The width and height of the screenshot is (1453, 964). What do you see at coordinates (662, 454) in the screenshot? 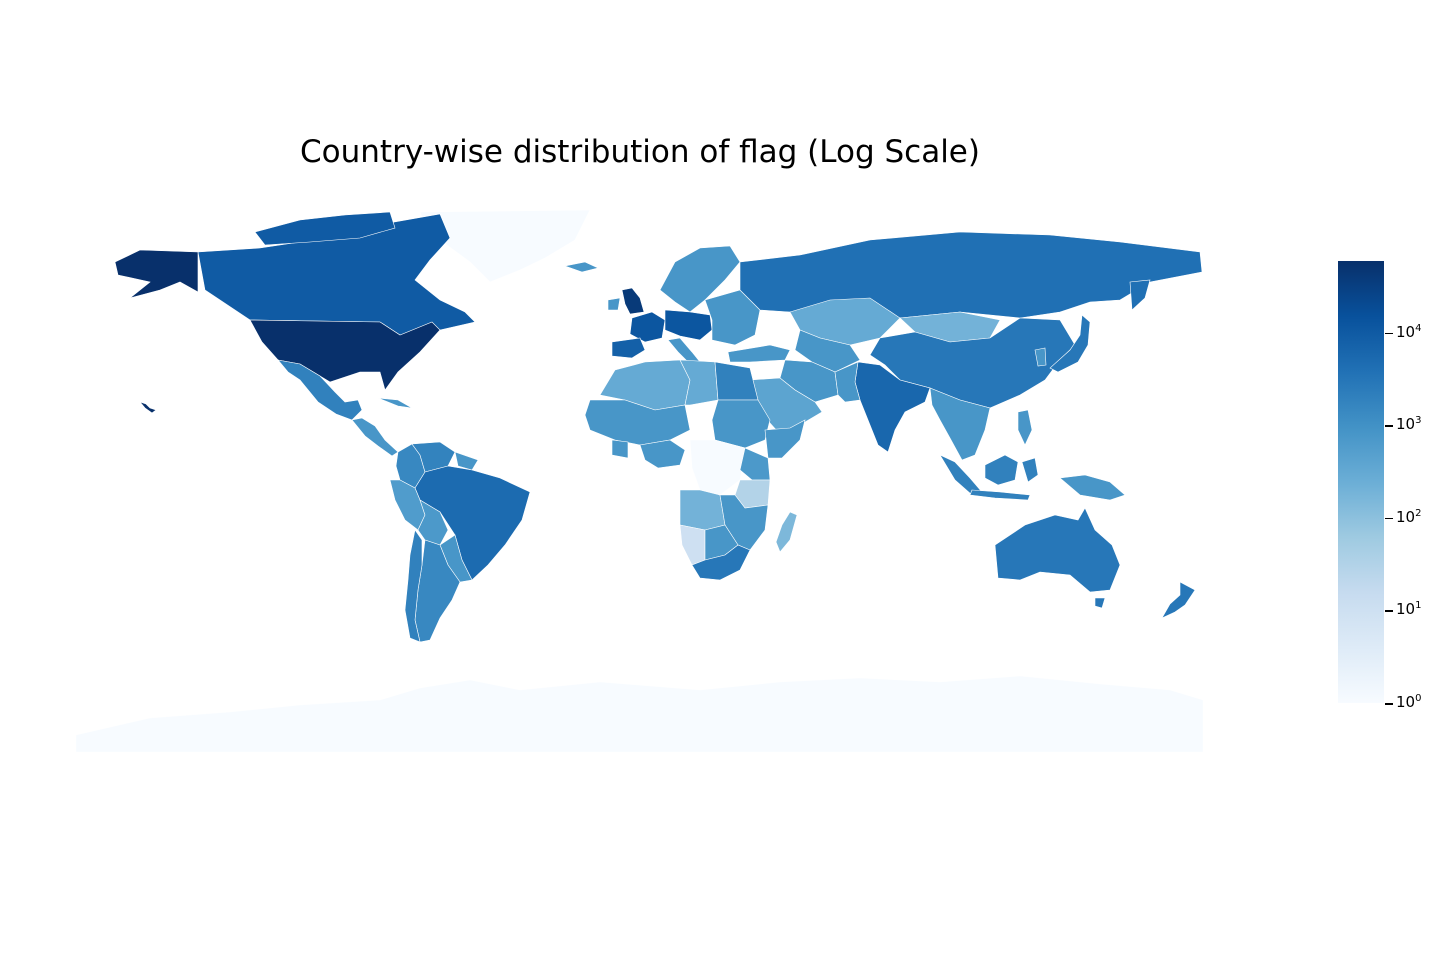
I see `country-nigeria` at bounding box center [662, 454].